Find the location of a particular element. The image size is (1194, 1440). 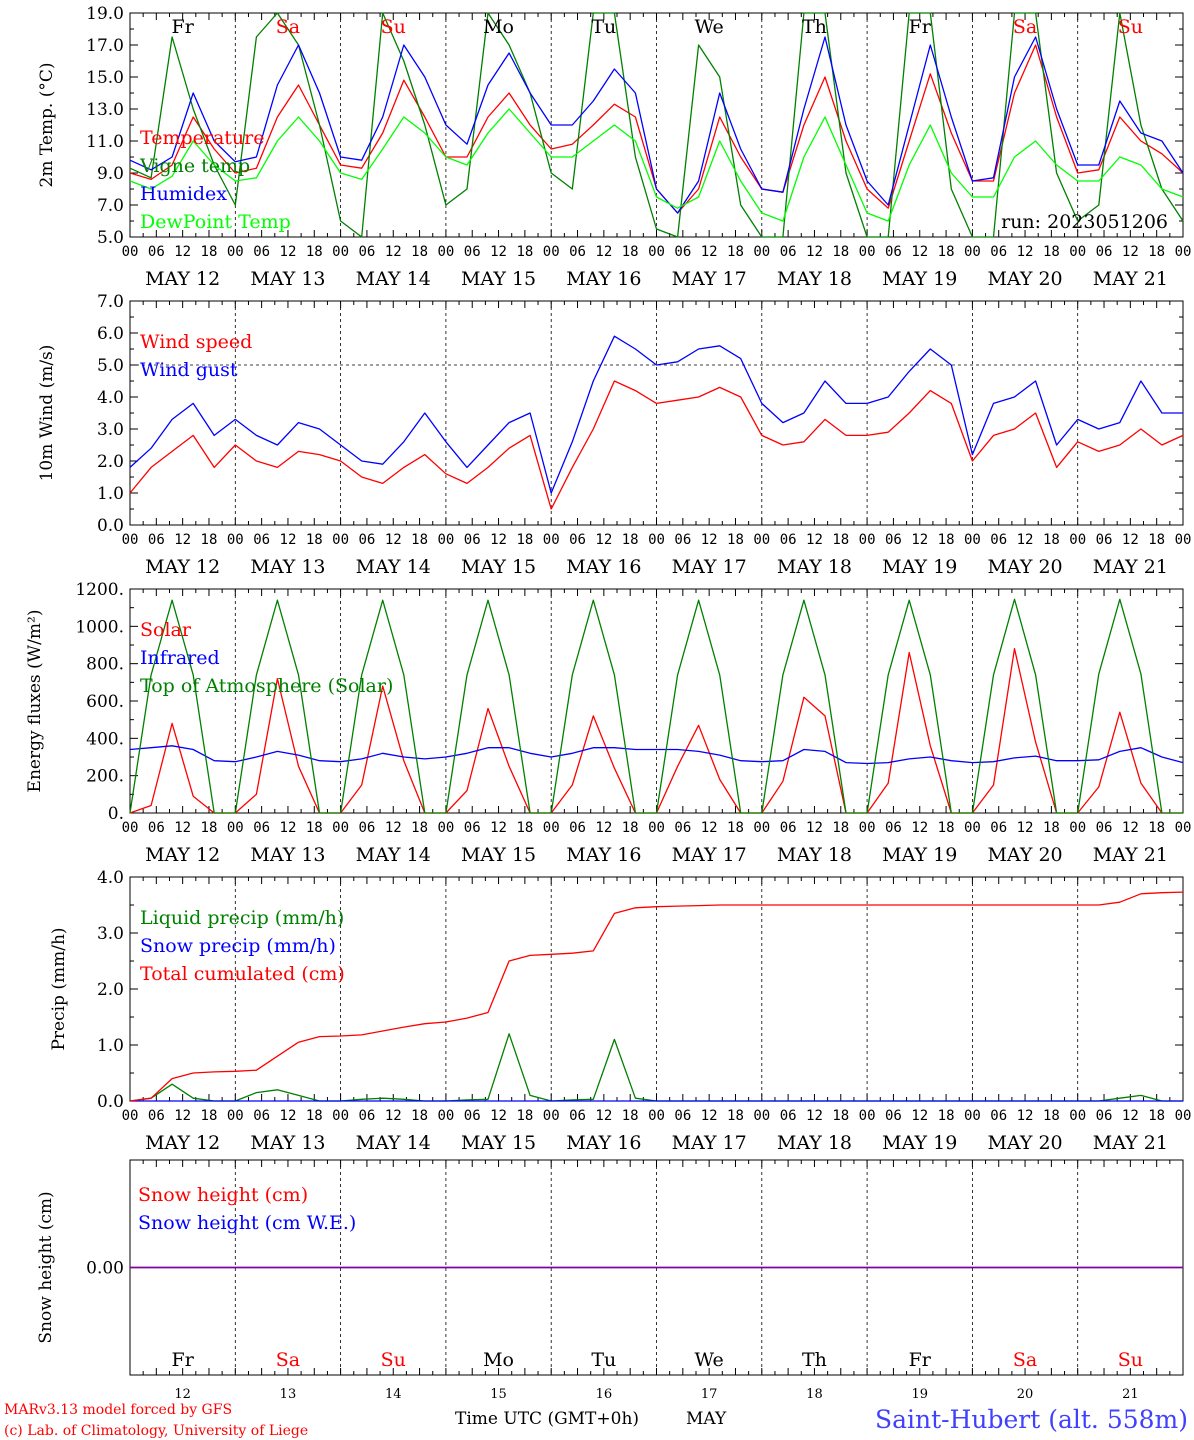

x-date-label: MAY 14 is located at coordinates (393, 1143).